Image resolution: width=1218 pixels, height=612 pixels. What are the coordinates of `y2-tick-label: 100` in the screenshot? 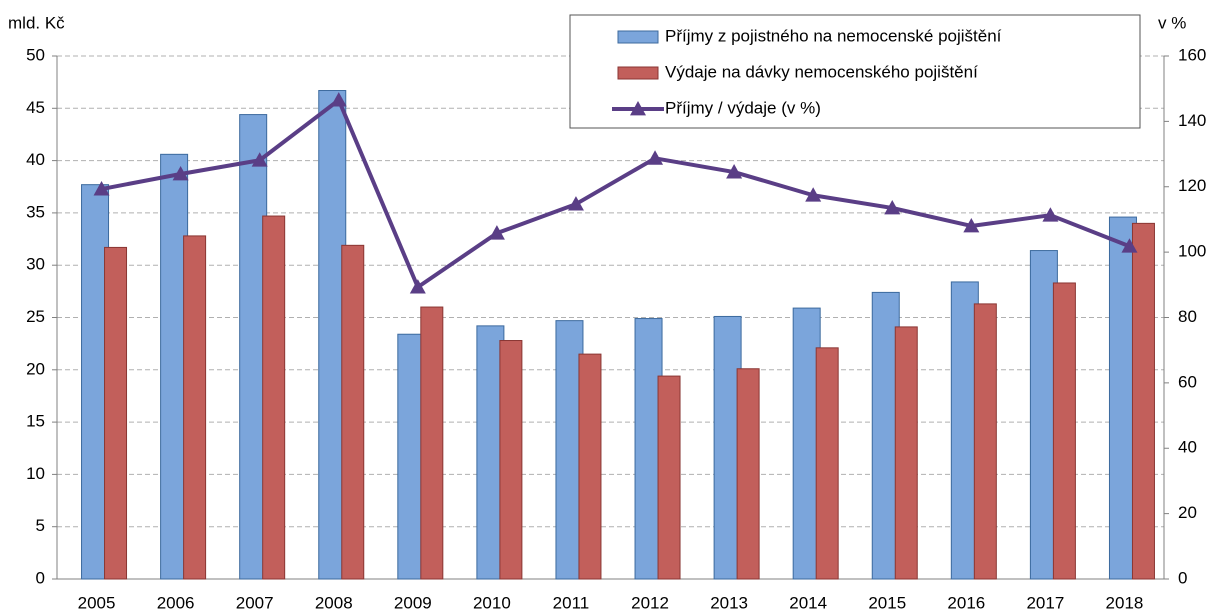 It's located at (1192, 251).